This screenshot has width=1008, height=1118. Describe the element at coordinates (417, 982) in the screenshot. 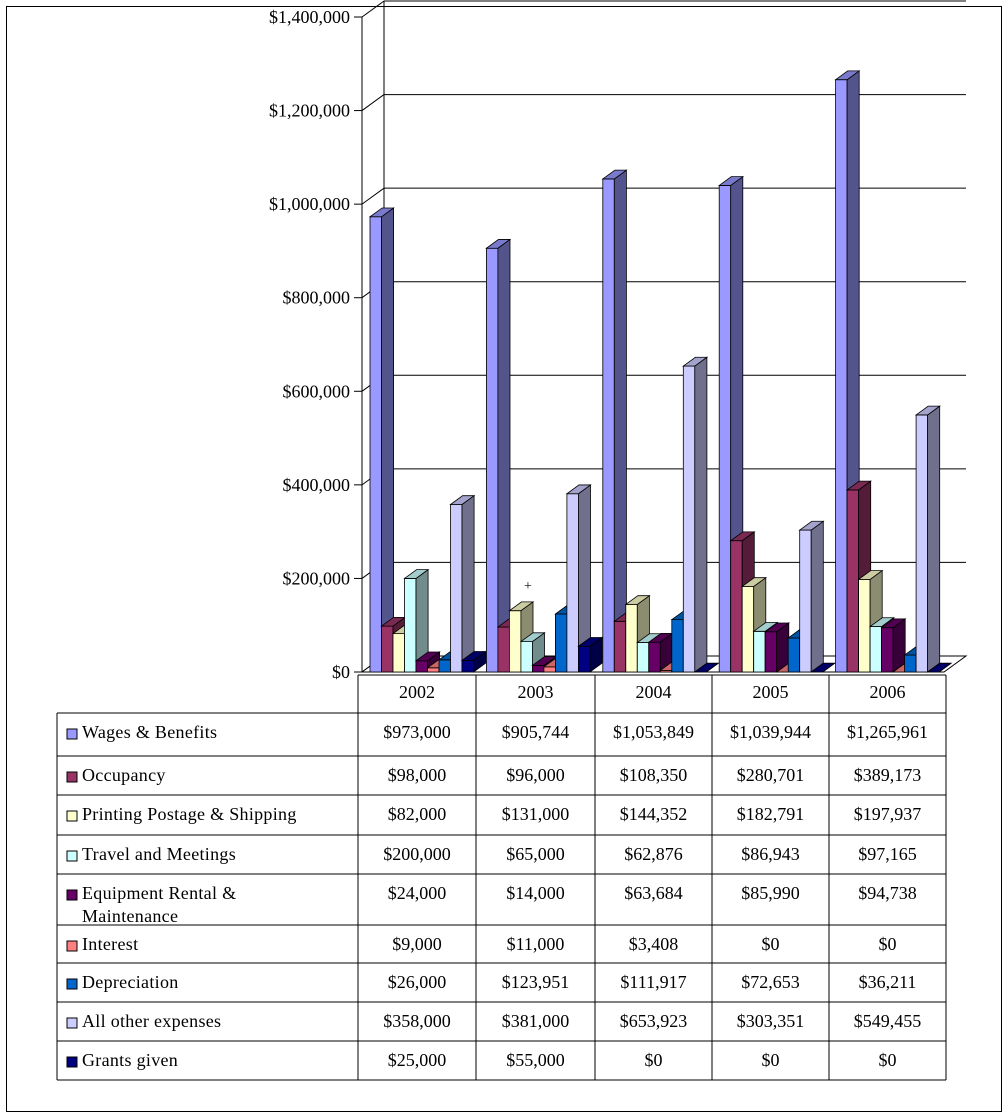

I see `data-label-depreciation-2002: $26,000` at that location.